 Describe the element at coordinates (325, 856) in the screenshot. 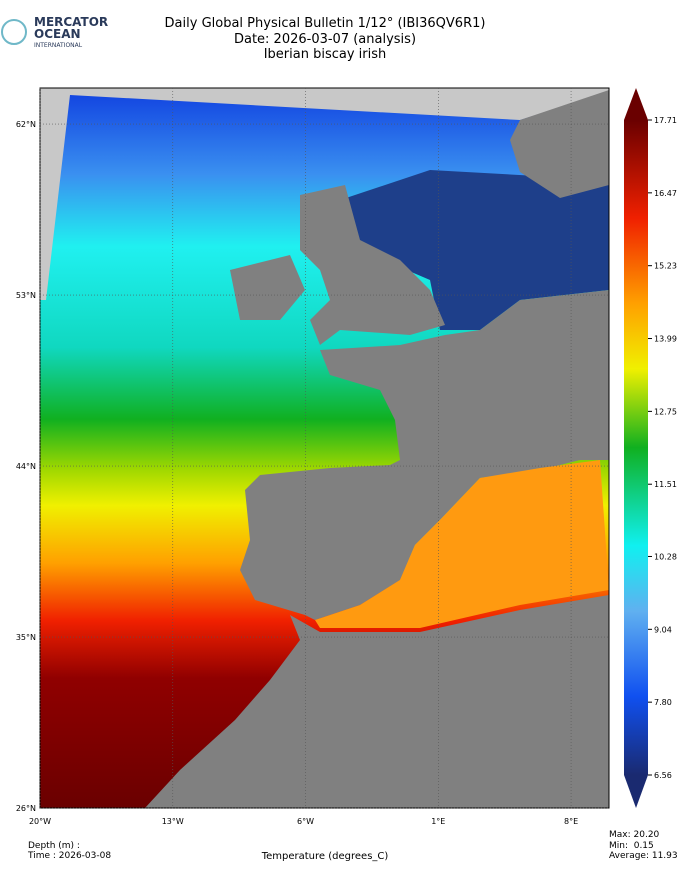

I see `x-label: Temperature (degrees_C)` at that location.